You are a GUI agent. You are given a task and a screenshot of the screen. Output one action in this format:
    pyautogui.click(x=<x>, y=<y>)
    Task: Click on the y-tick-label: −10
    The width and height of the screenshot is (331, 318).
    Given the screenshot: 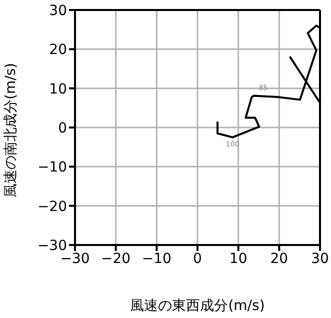 What is the action you would take?
    pyautogui.click(x=52, y=168)
    